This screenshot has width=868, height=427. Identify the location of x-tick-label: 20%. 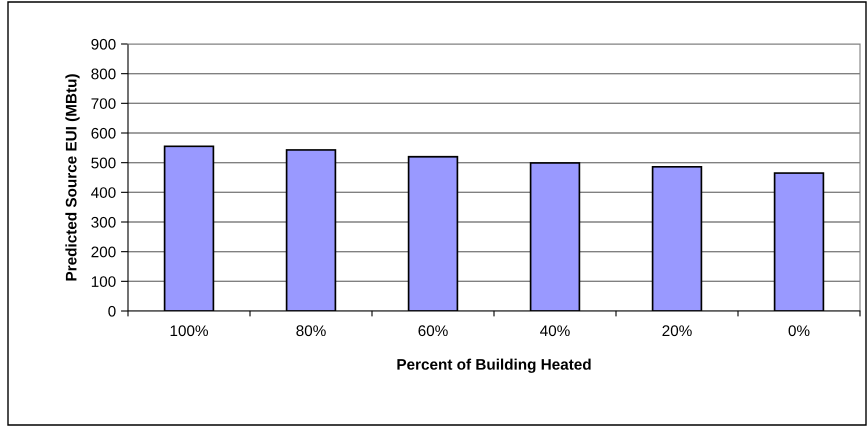
(677, 330).